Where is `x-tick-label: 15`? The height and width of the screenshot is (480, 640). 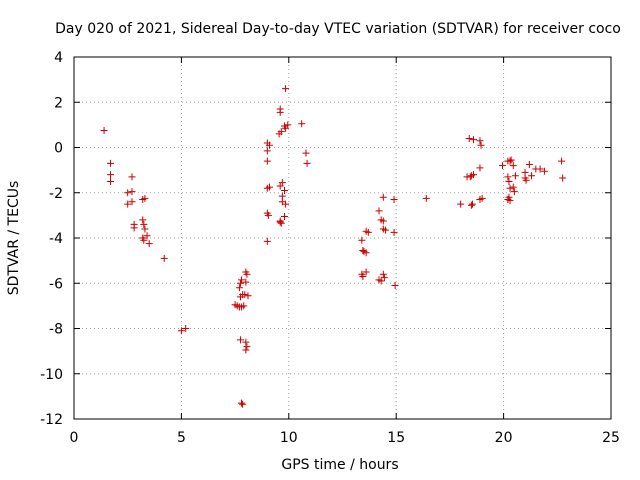 x-tick-label: 15 is located at coordinates (396, 438).